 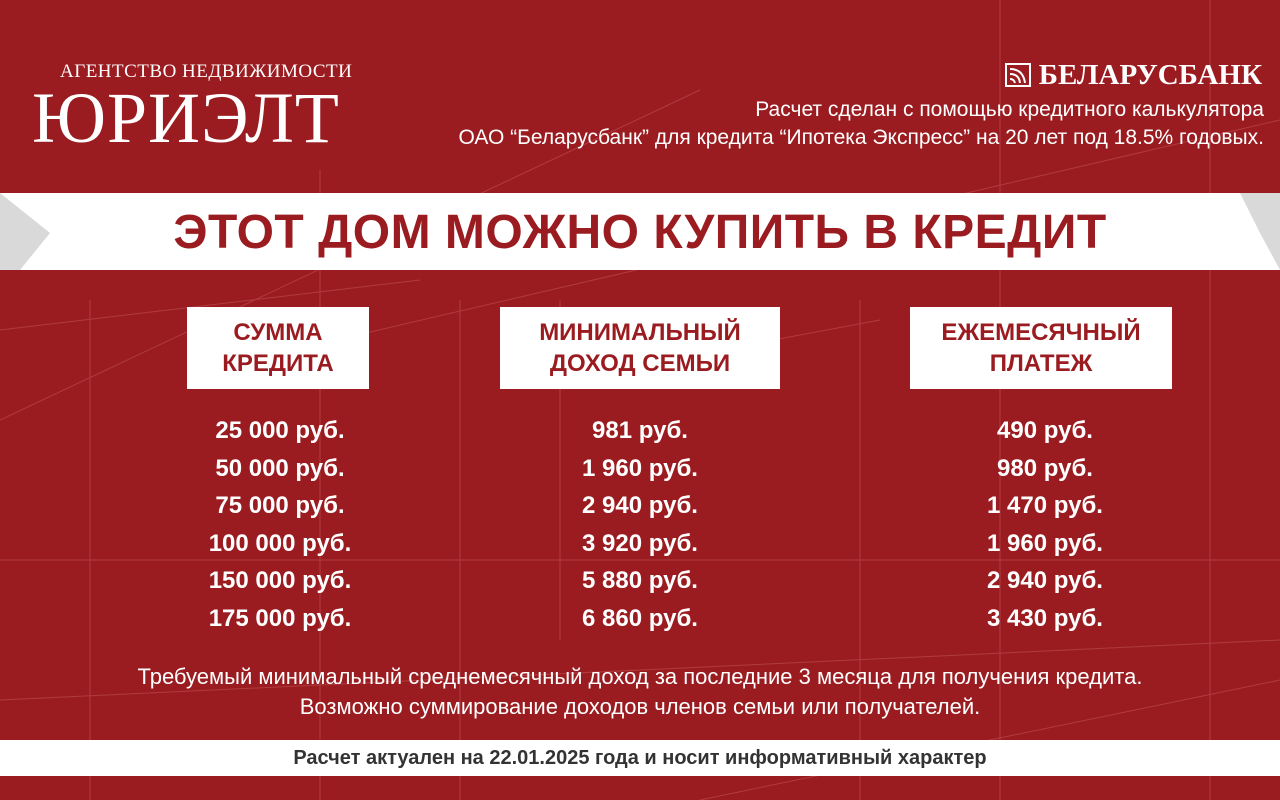 I want to click on header-line: МИНИМАЛЬНЫЙ, so click(x=640, y=332).